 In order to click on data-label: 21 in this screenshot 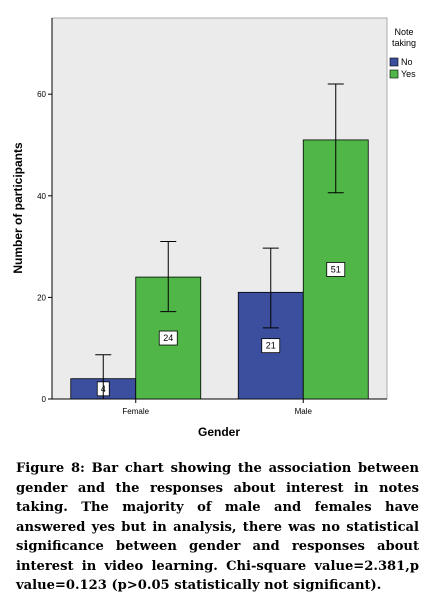, I will do `click(271, 346)`.